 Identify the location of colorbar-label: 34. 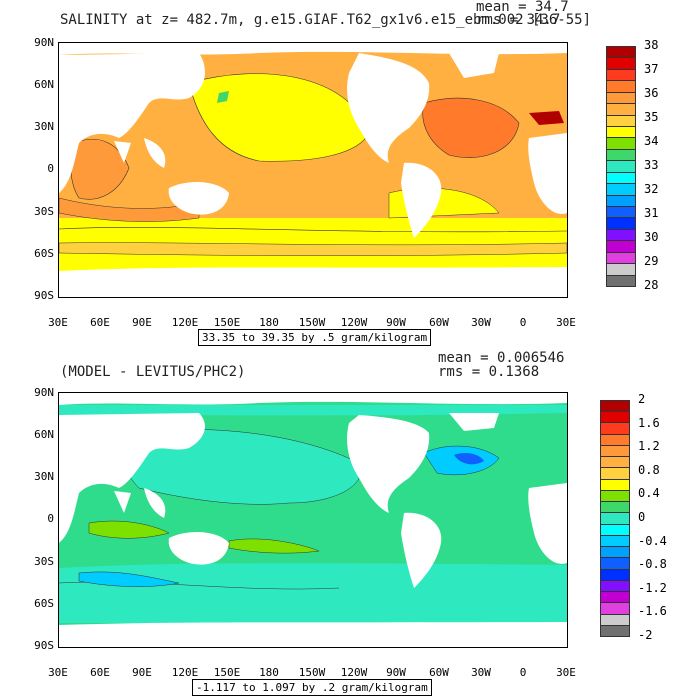
(651, 141).